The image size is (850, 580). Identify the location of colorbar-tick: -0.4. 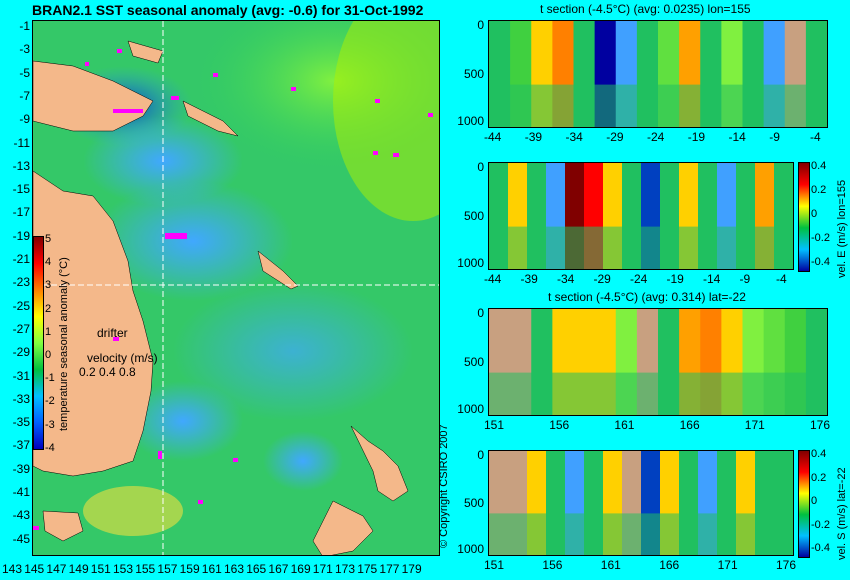
(820, 548).